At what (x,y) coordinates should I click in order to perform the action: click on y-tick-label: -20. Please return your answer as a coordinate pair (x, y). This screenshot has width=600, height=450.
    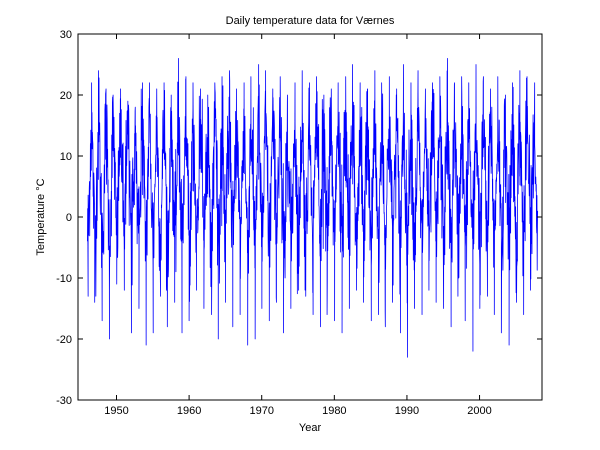
    Looking at the image, I should click on (64, 340).